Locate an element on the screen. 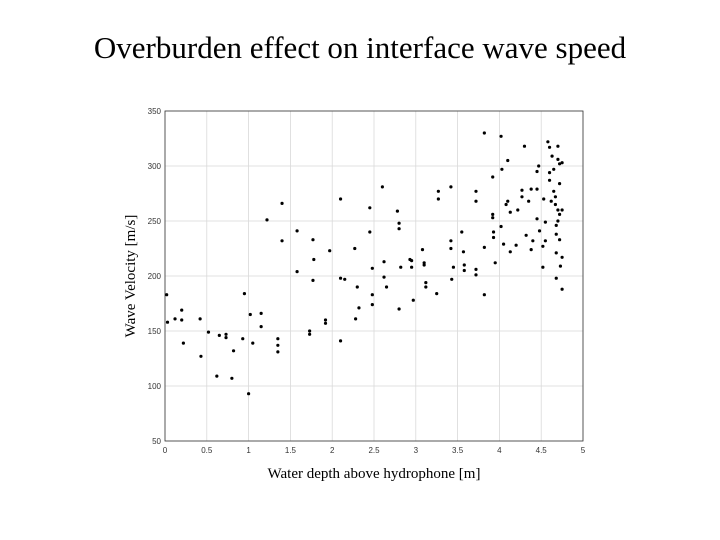 This screenshot has height=540, width=720. x-tick-label: 2 is located at coordinates (332, 450).